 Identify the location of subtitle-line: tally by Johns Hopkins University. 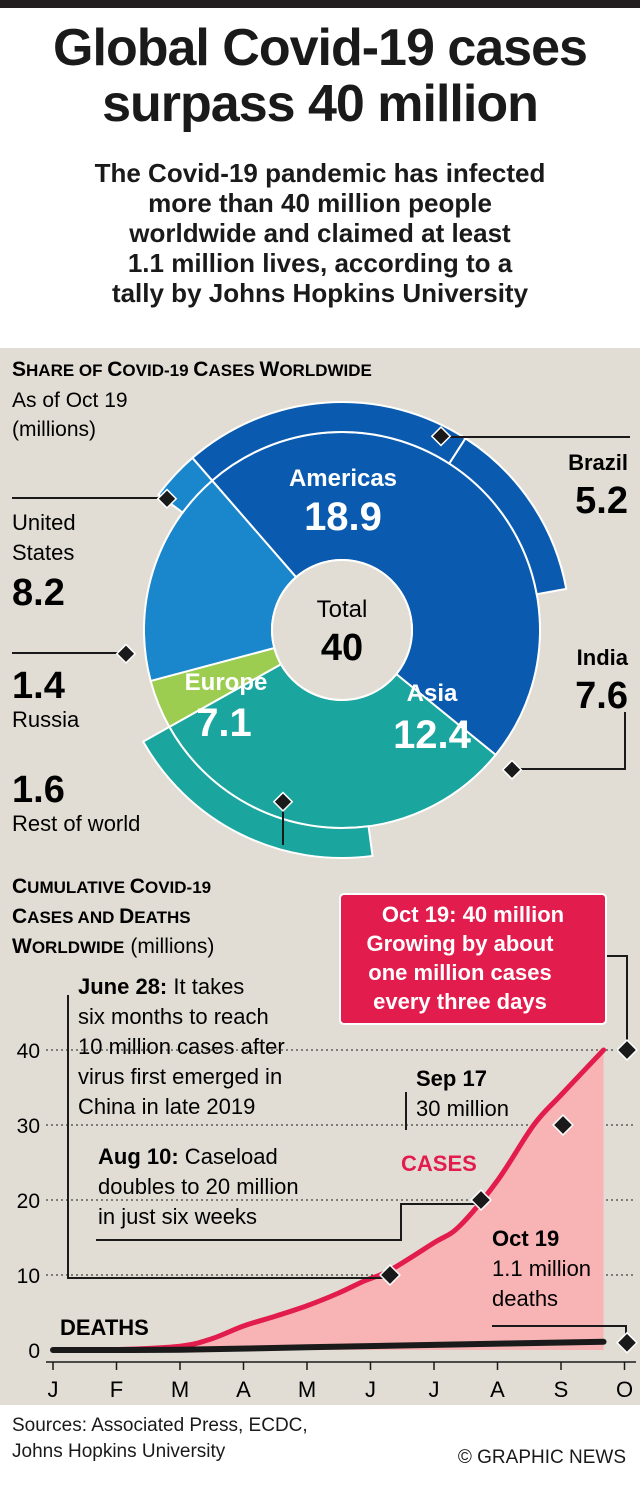
(320, 293).